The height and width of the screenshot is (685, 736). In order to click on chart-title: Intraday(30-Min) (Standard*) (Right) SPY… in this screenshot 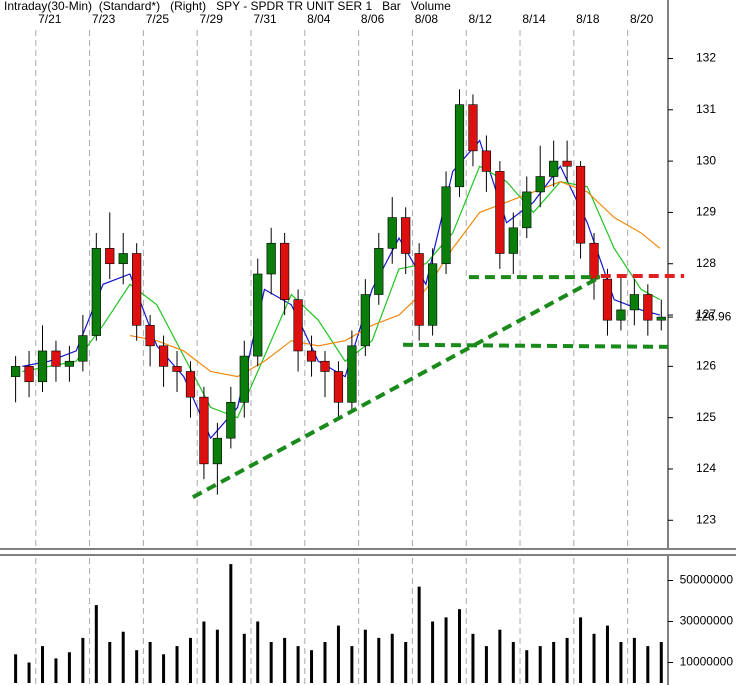, I will do `click(227, 6)`.